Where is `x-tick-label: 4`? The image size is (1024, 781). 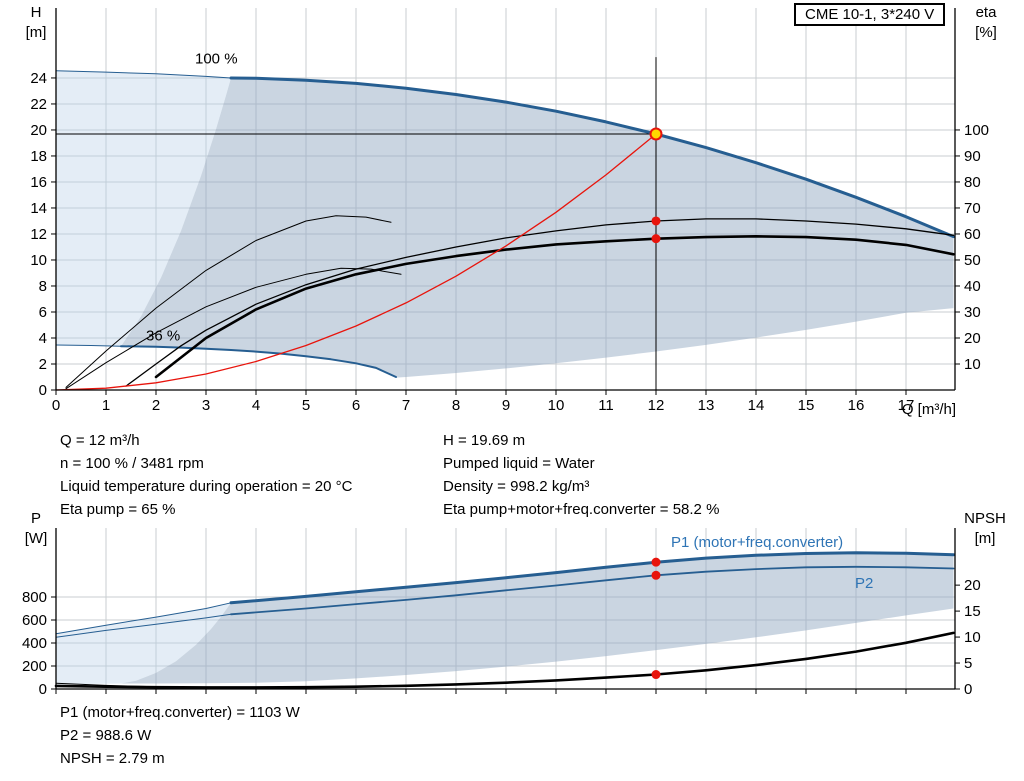
x-tick-label: 4 is located at coordinates (256, 405).